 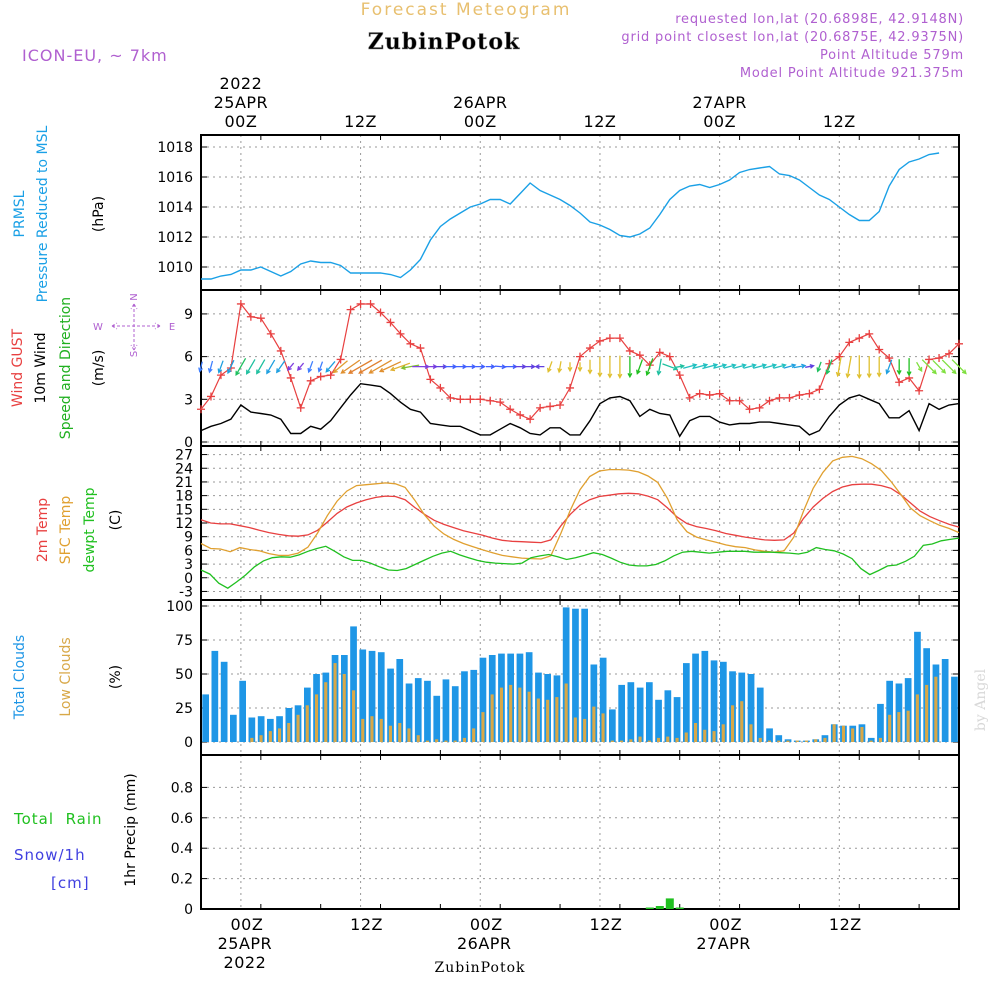 What do you see at coordinates (366, 924) in the screenshot?
I see `bottom-time-label: 12Z` at bounding box center [366, 924].